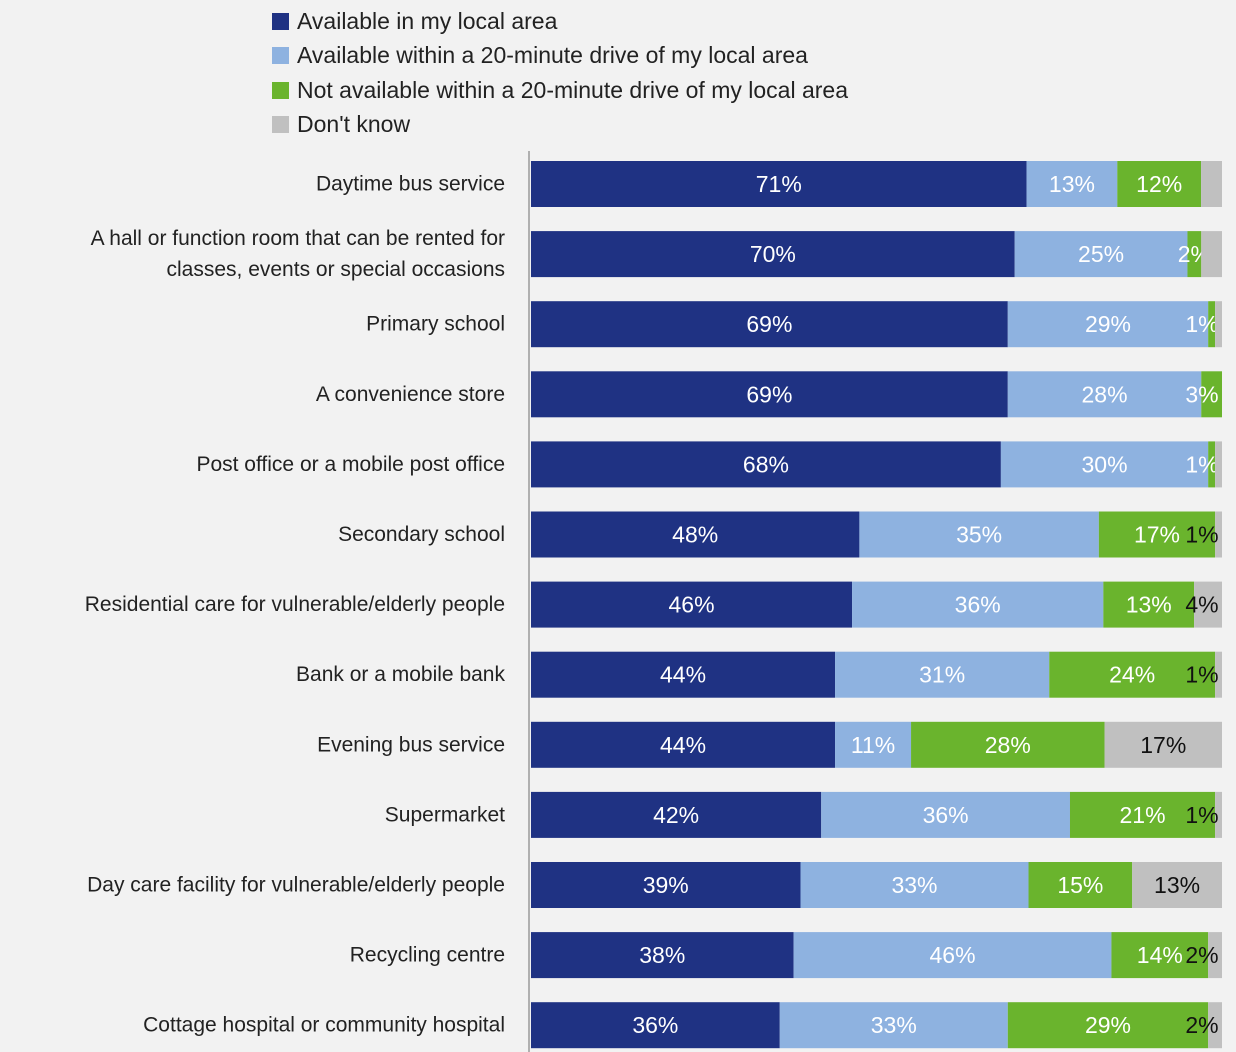 Image resolution: width=1236 pixels, height=1052 pixels. Describe the element at coordinates (779, 184) in the screenshot. I see `data-label: 71%` at that location.